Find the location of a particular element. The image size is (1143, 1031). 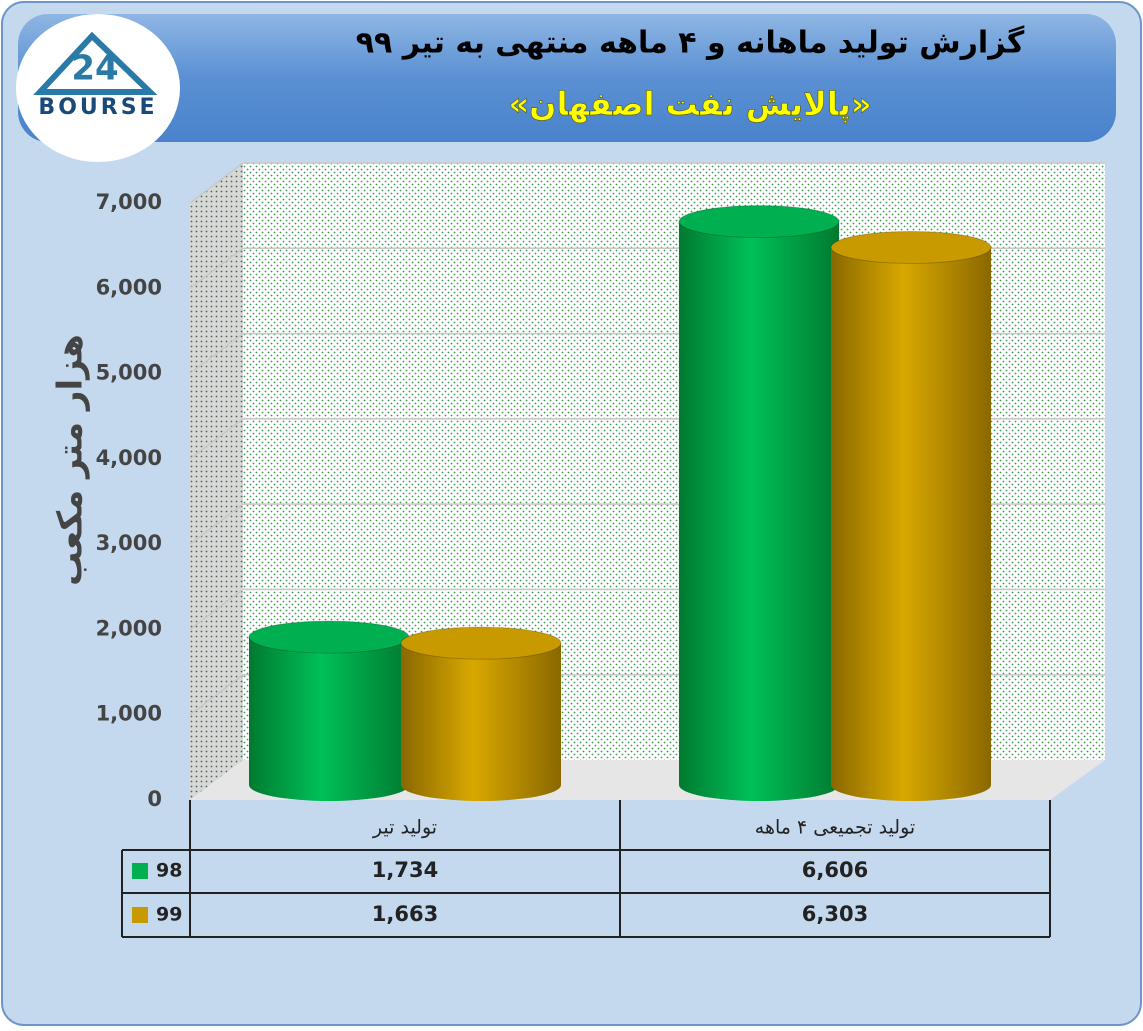

logo-bg is located at coordinates (98, 88).